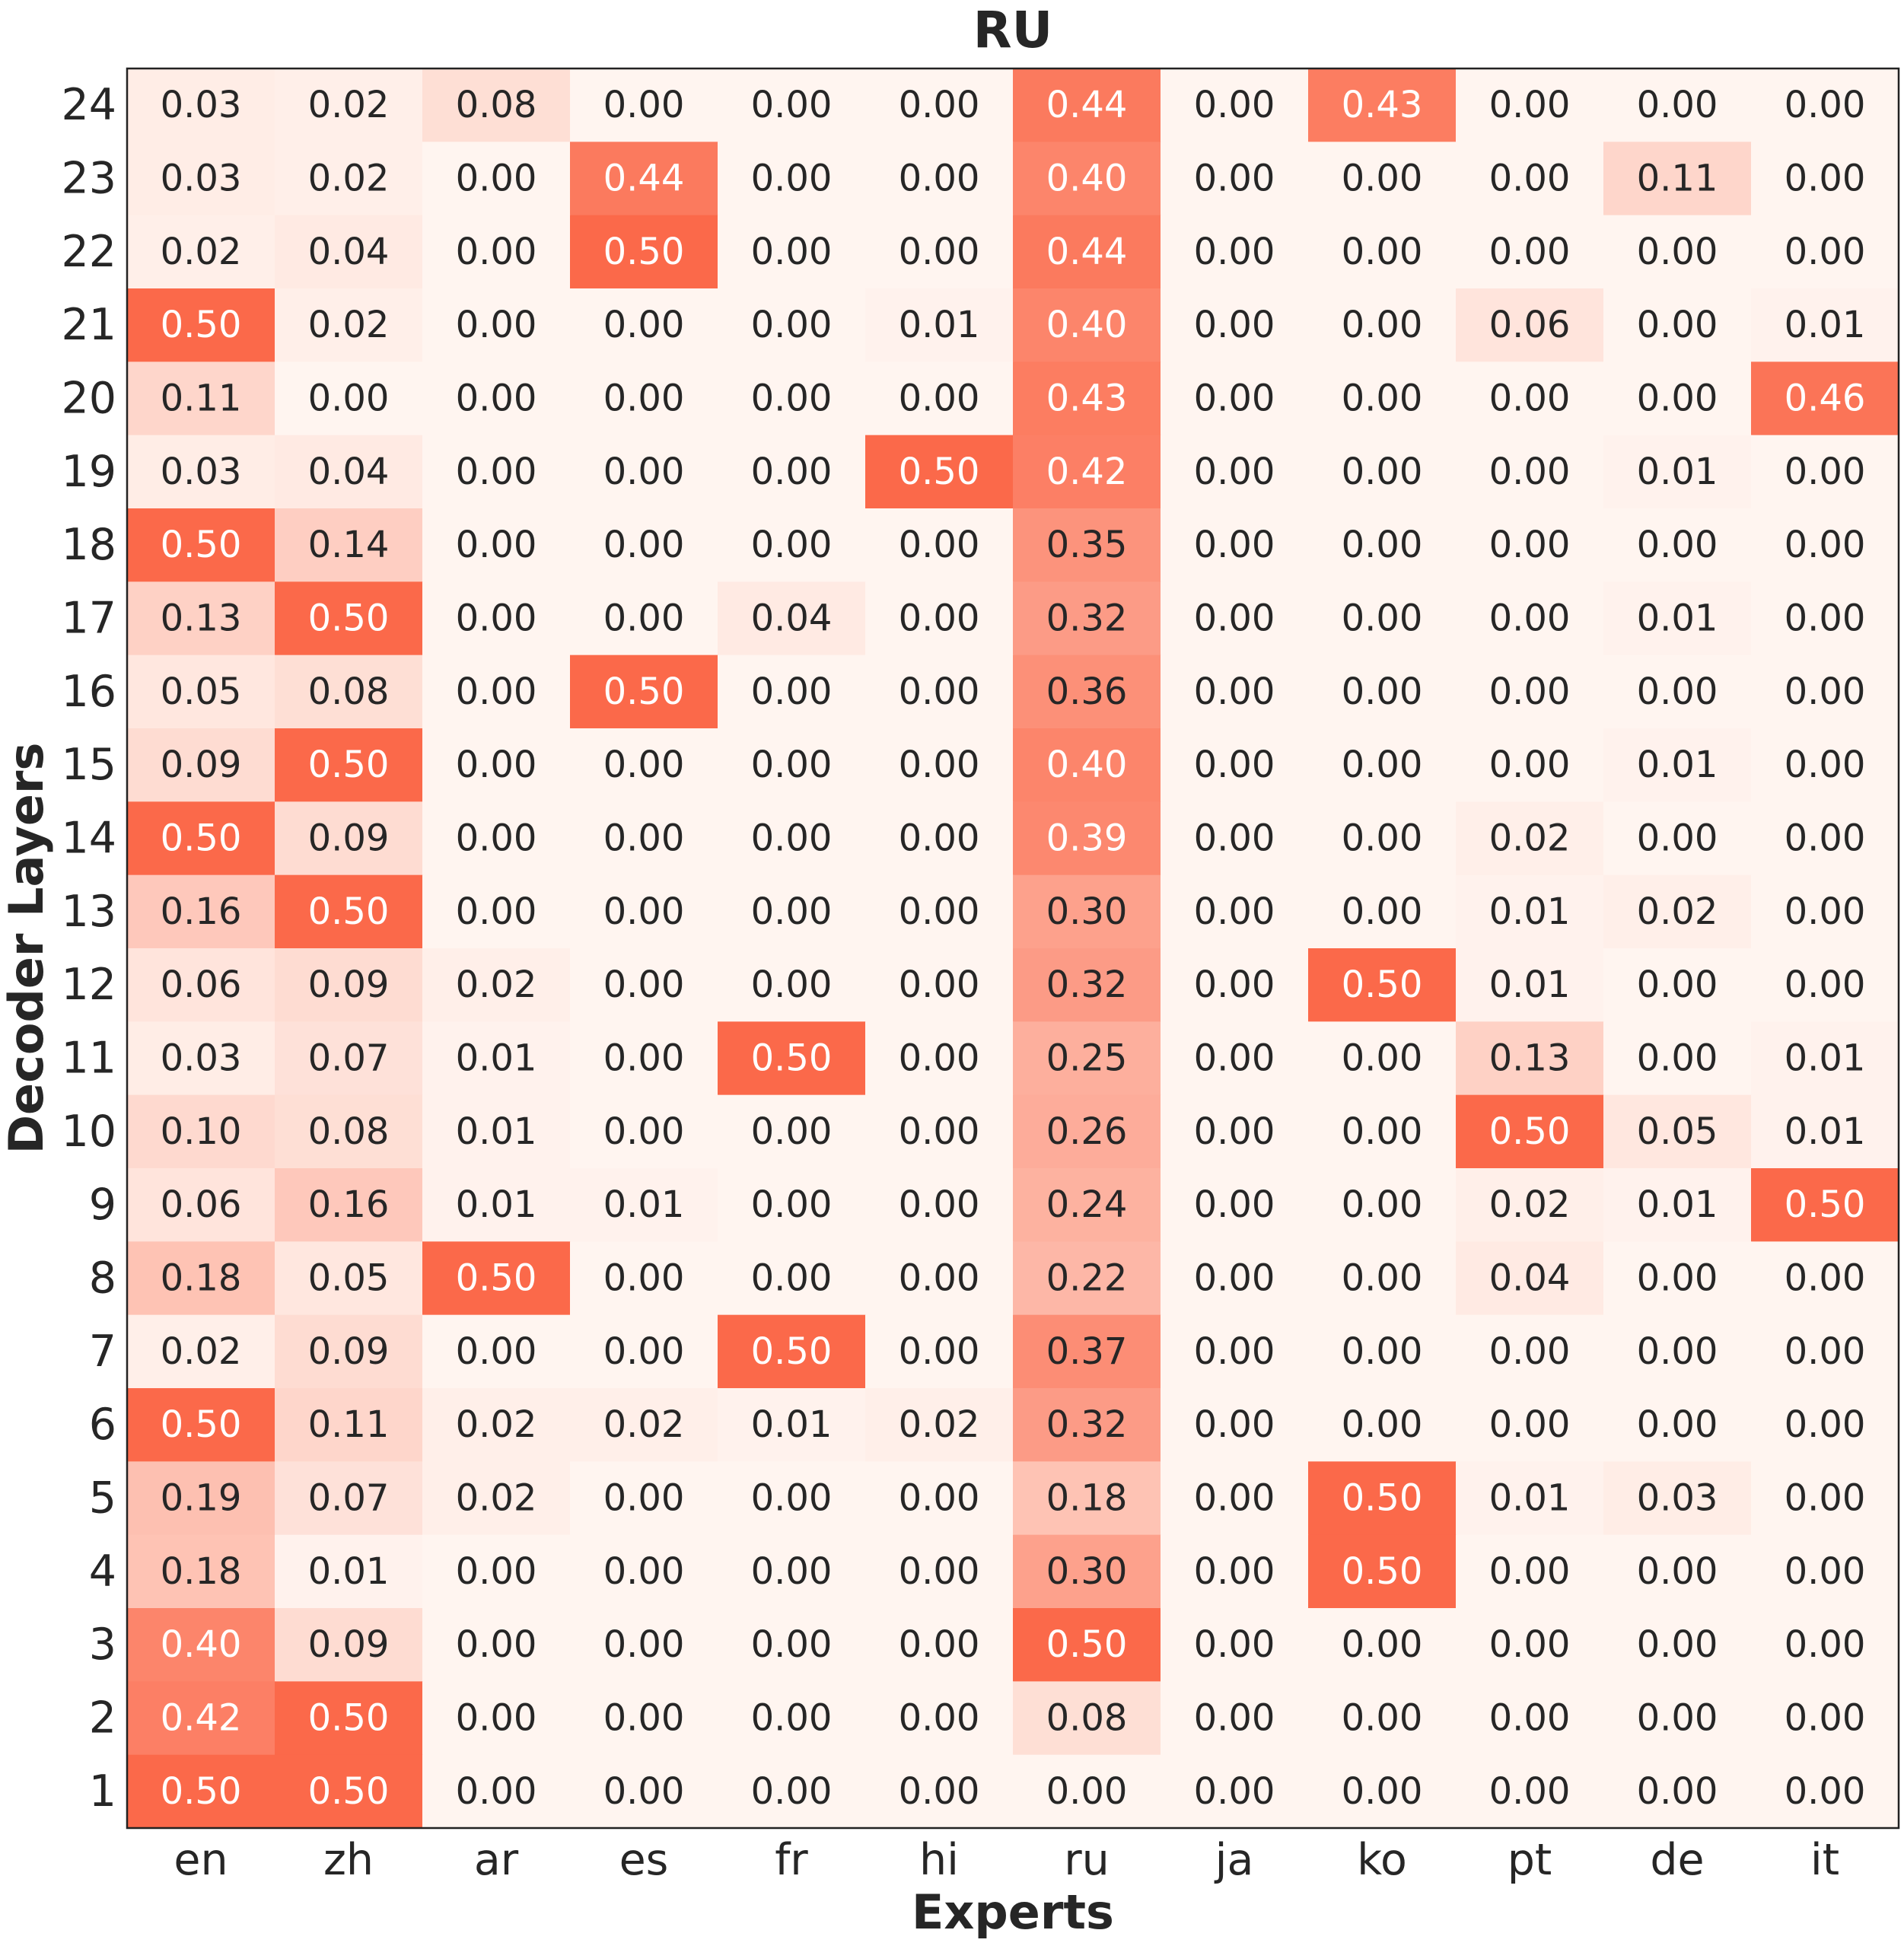 This screenshot has width=1904, height=1946. I want to click on heatmap-cell-5-pt, so click(1530, 1498).